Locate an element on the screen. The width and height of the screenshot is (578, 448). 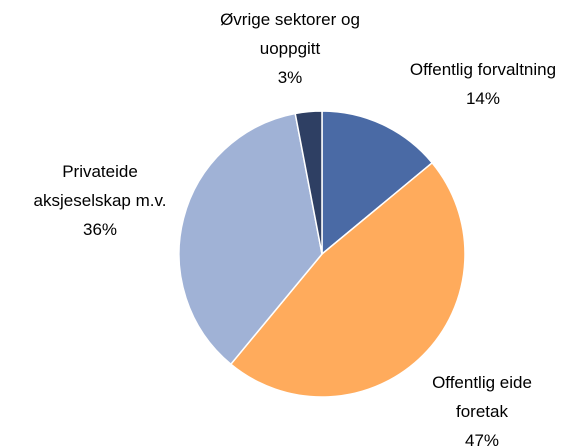
value-label: 14% is located at coordinates (483, 98).